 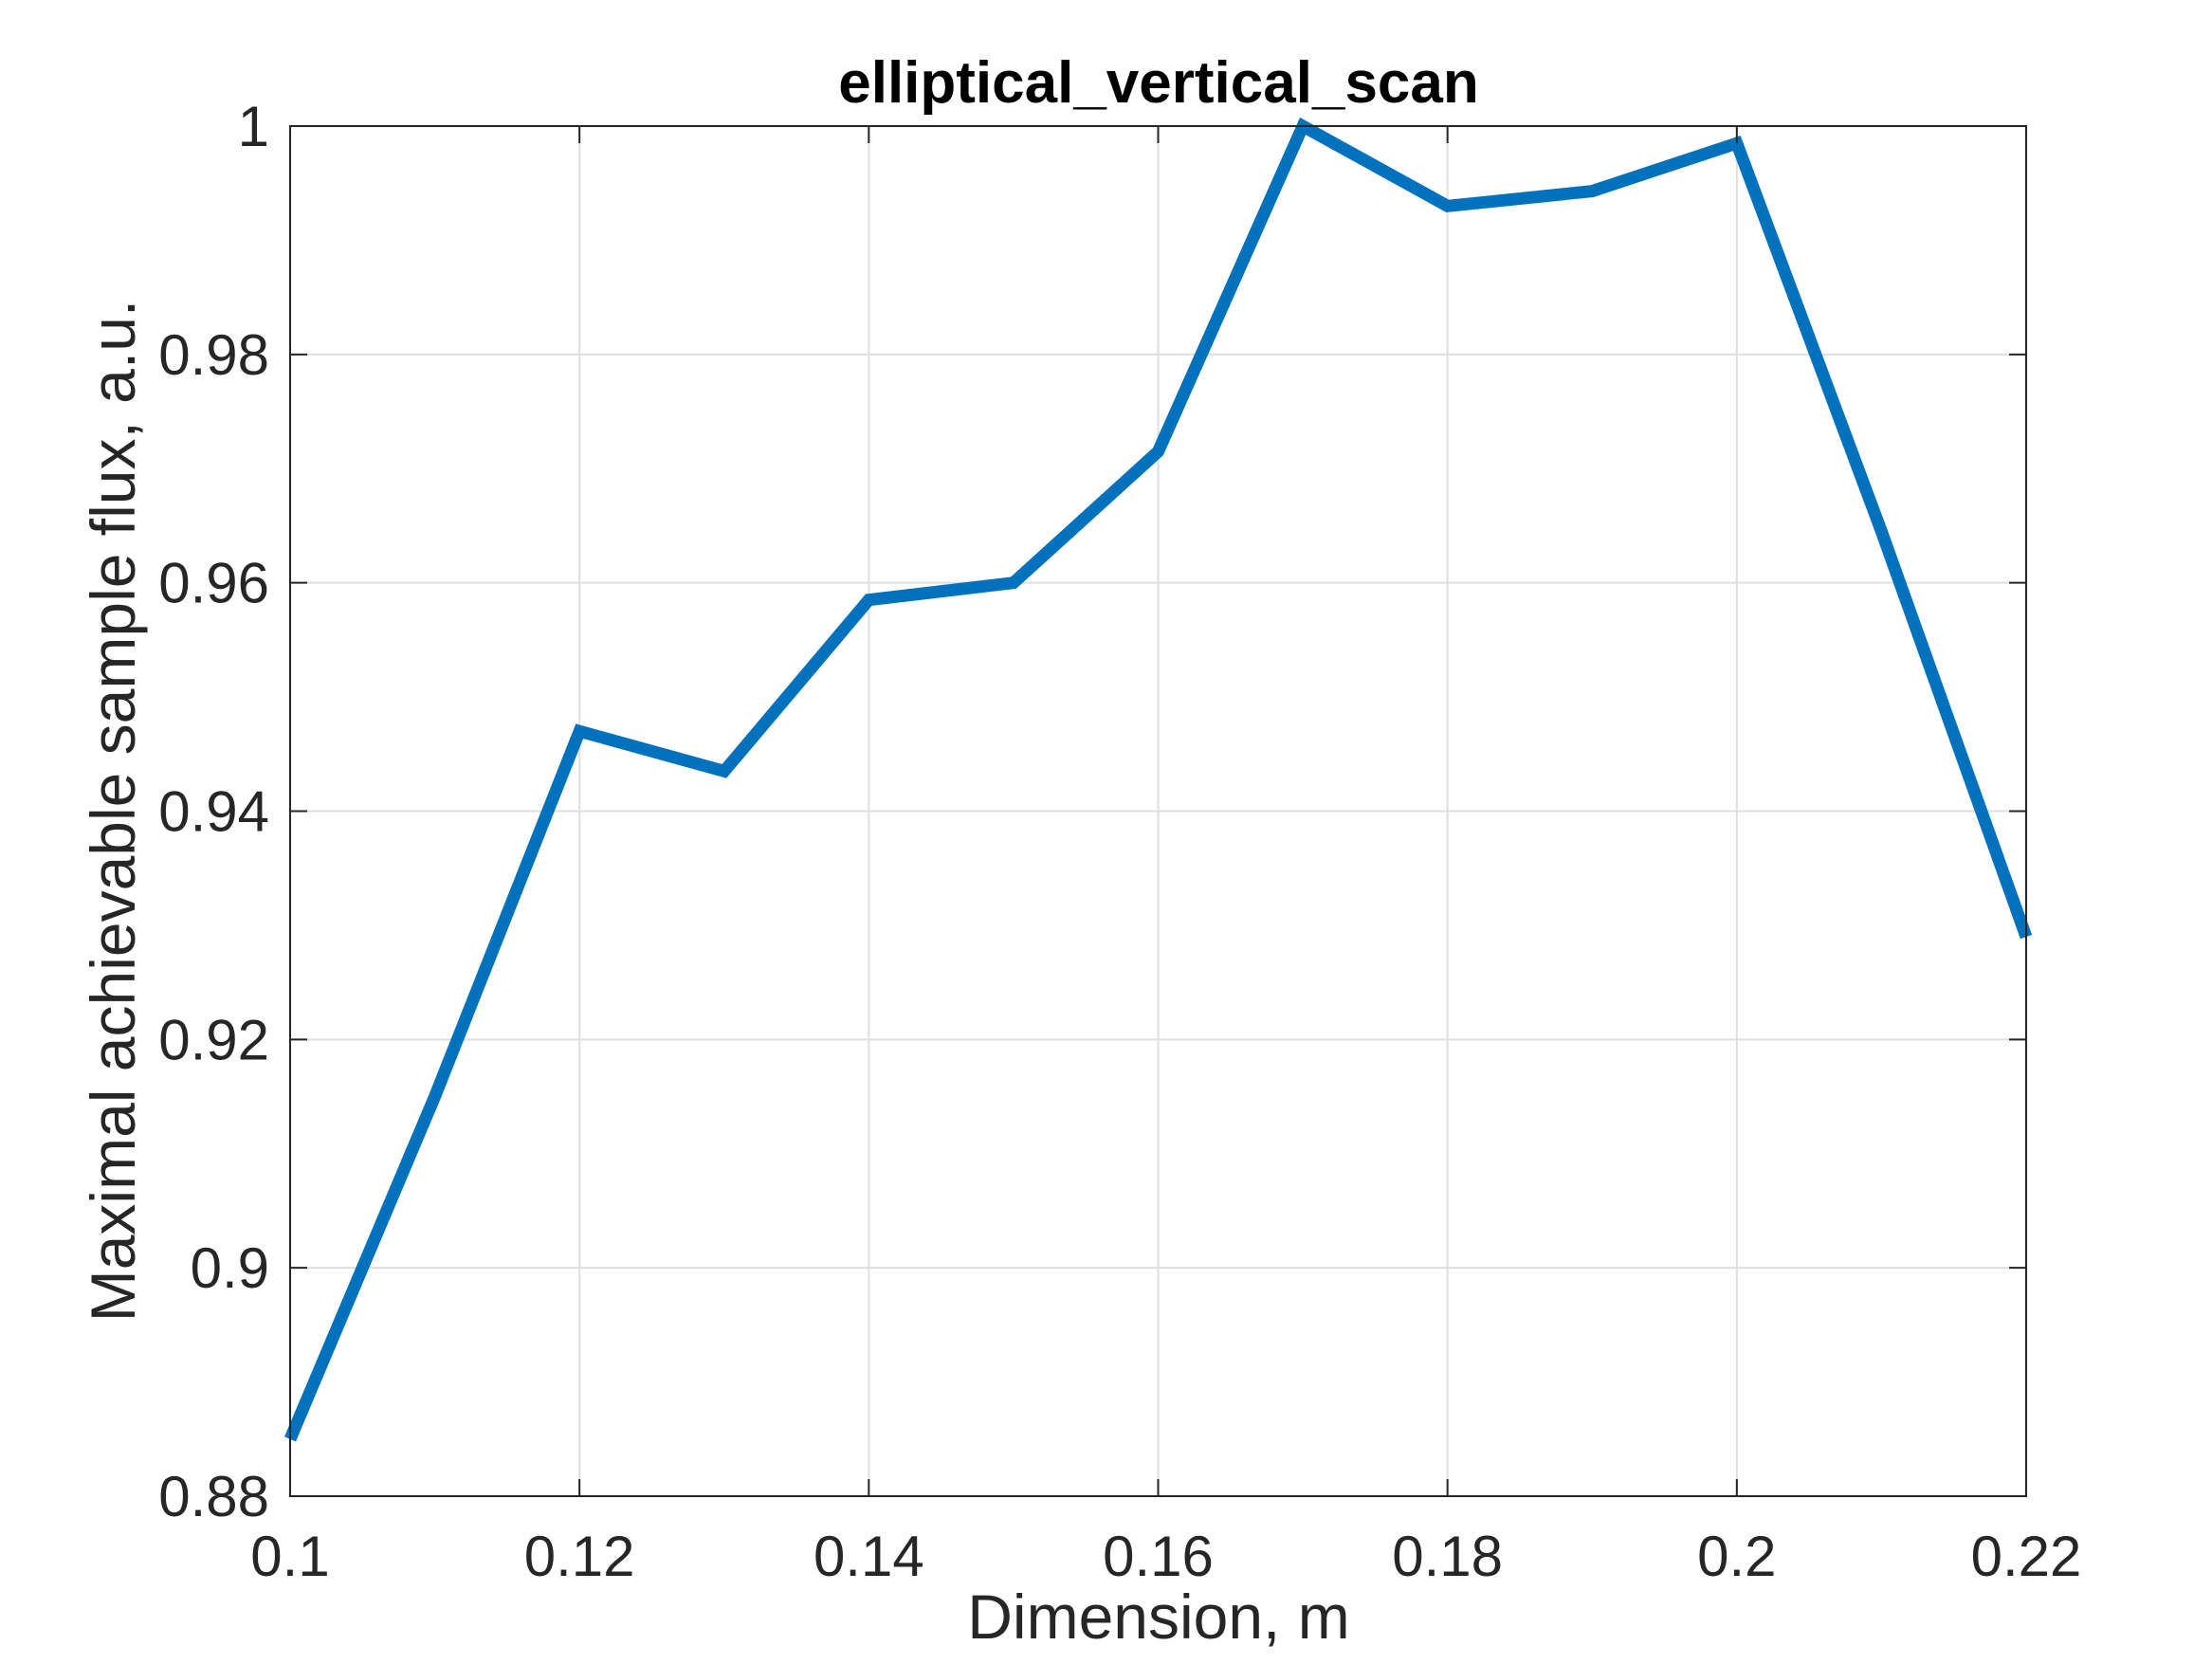 I want to click on chart-title: elliptical_vertical_scan, so click(x=1158, y=83).